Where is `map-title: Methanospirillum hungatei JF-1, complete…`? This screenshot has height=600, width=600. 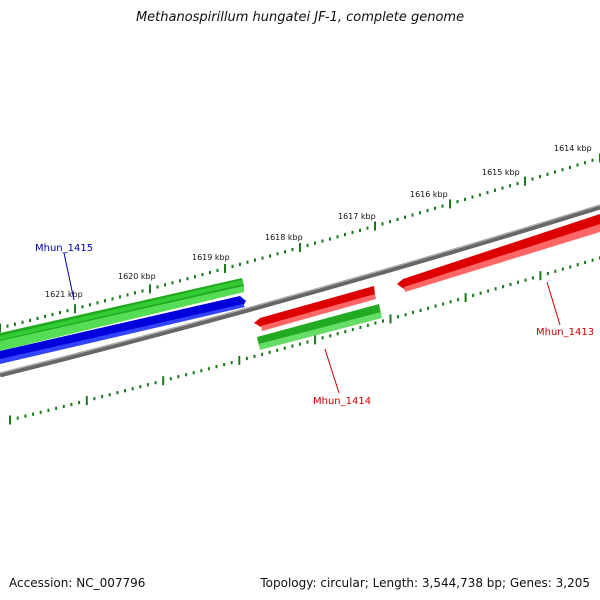
map-title: Methanospirillum hungatei JF-1, complete… is located at coordinates (300, 17).